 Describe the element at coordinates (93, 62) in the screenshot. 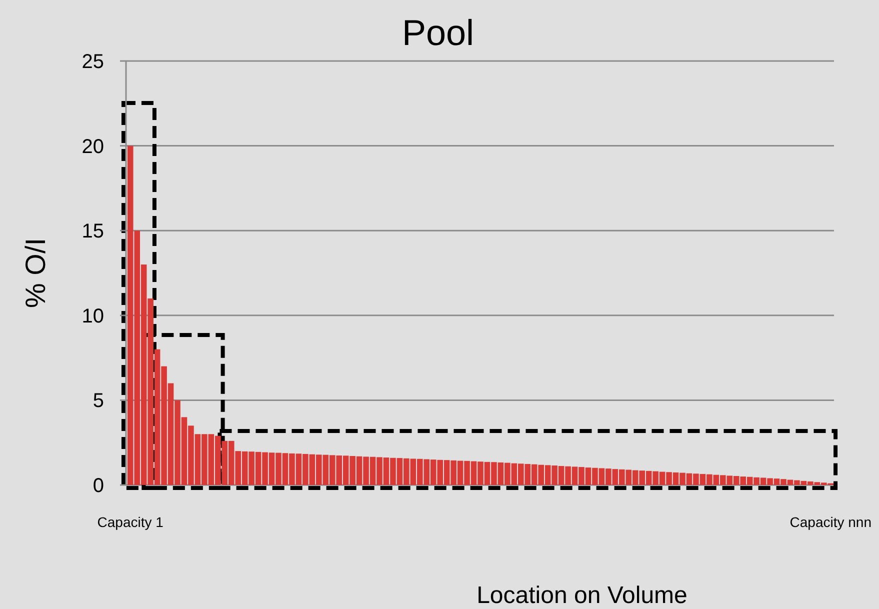

I see `y-tick-label: 25` at that location.